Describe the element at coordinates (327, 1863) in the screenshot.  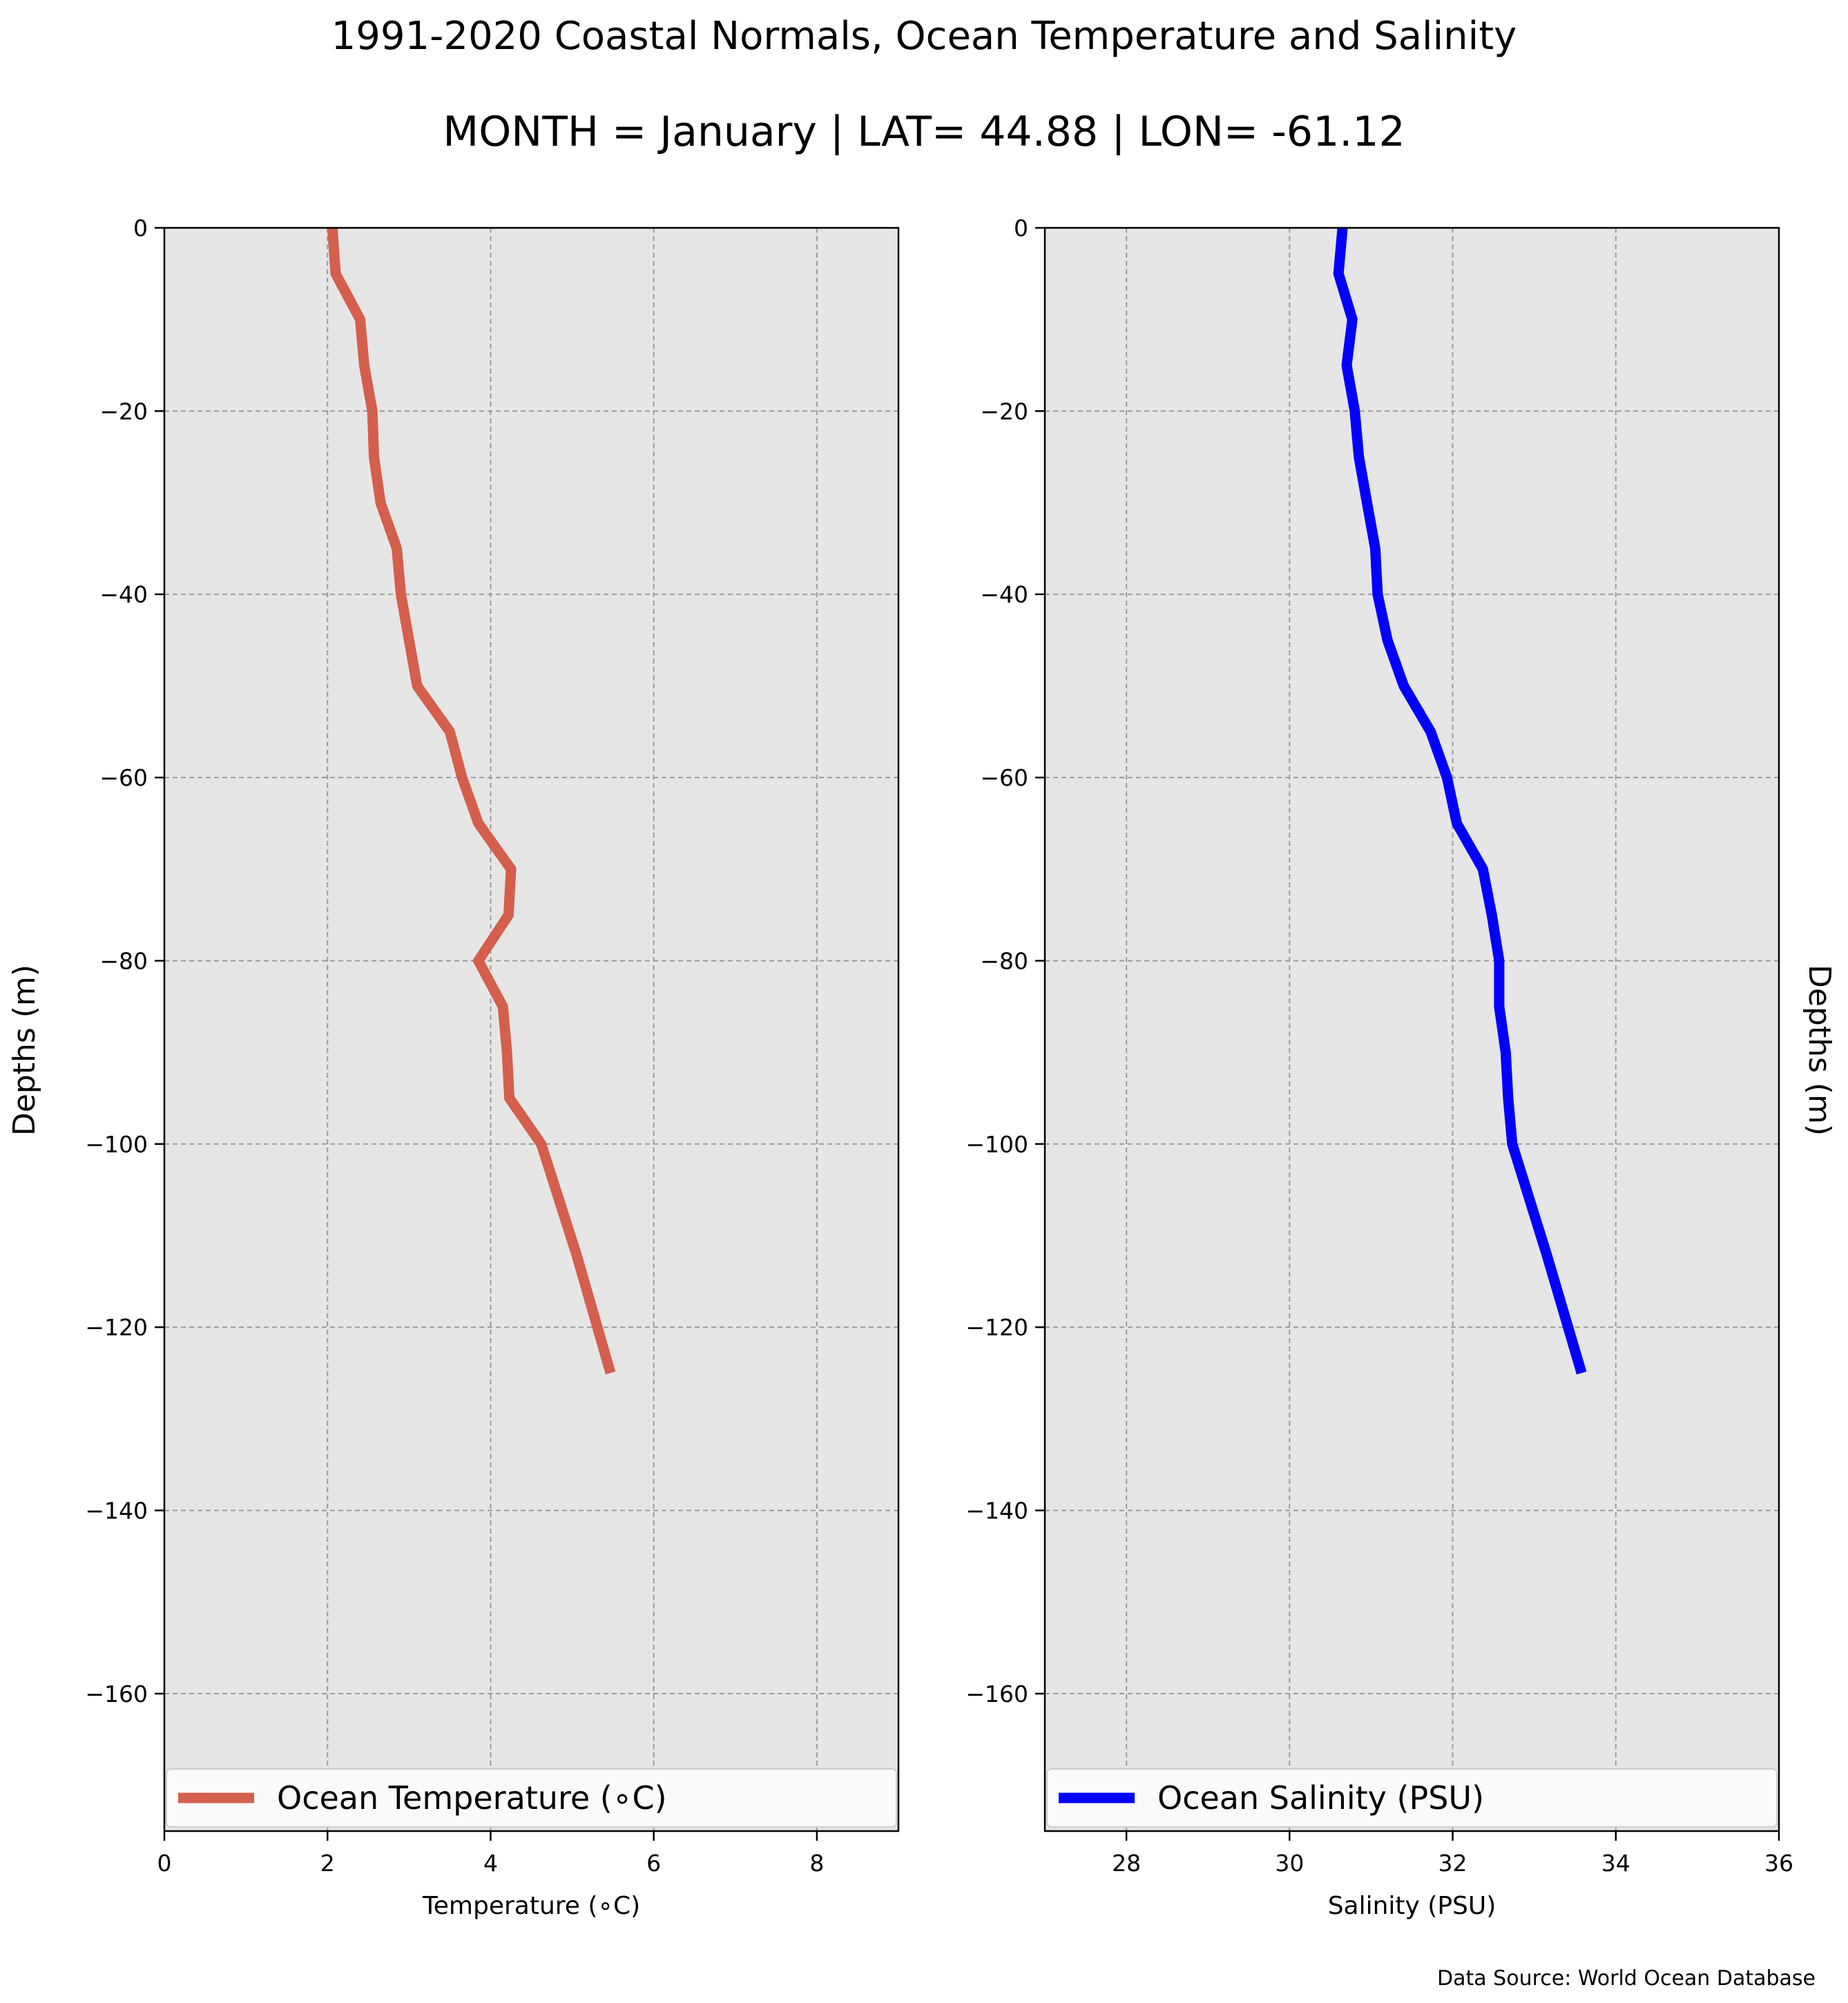
I see `chart-0-xtick-label-1: 2` at that location.